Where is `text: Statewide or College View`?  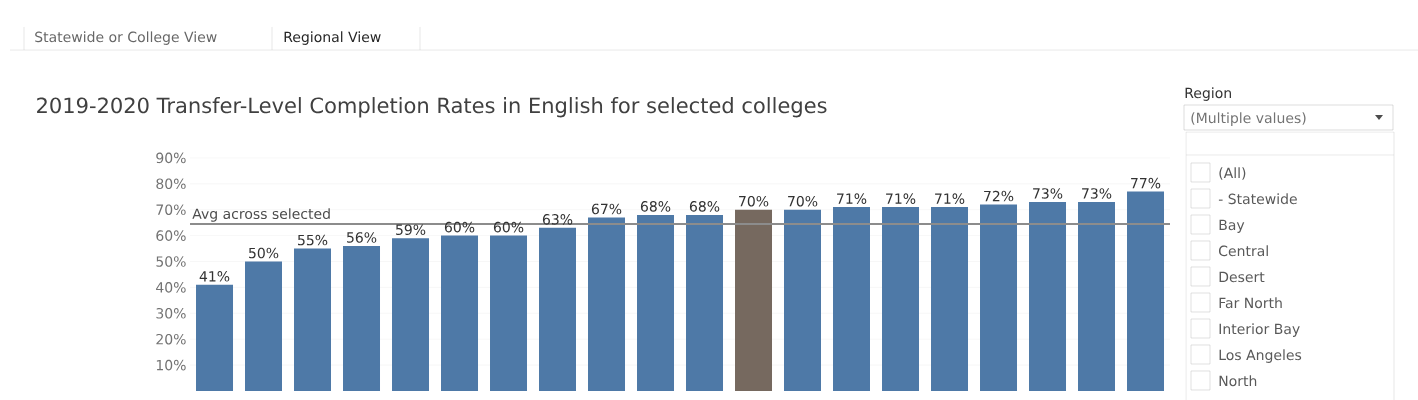 text: Statewide or College View is located at coordinates (126, 38).